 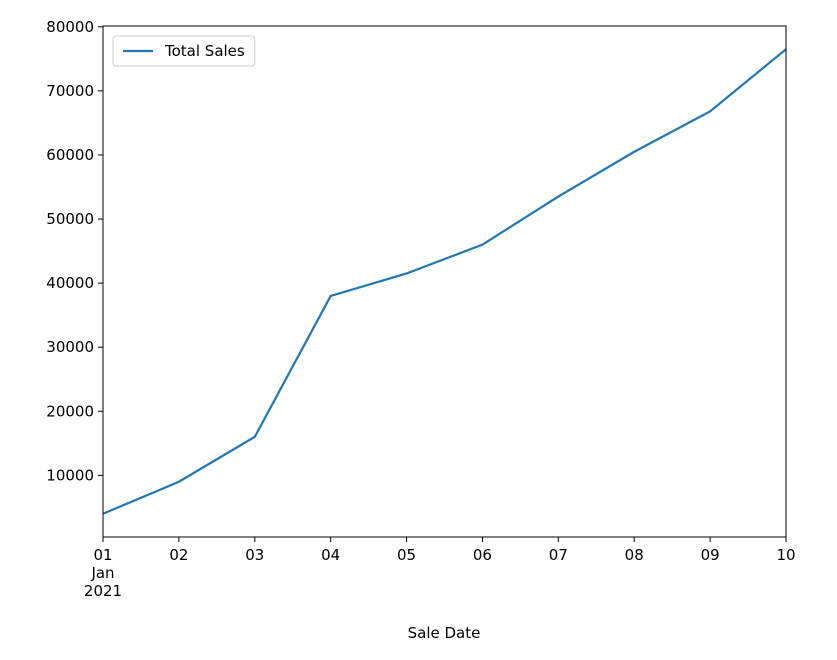 What do you see at coordinates (178, 555) in the screenshot?
I see `x-tick-label: 02` at bounding box center [178, 555].